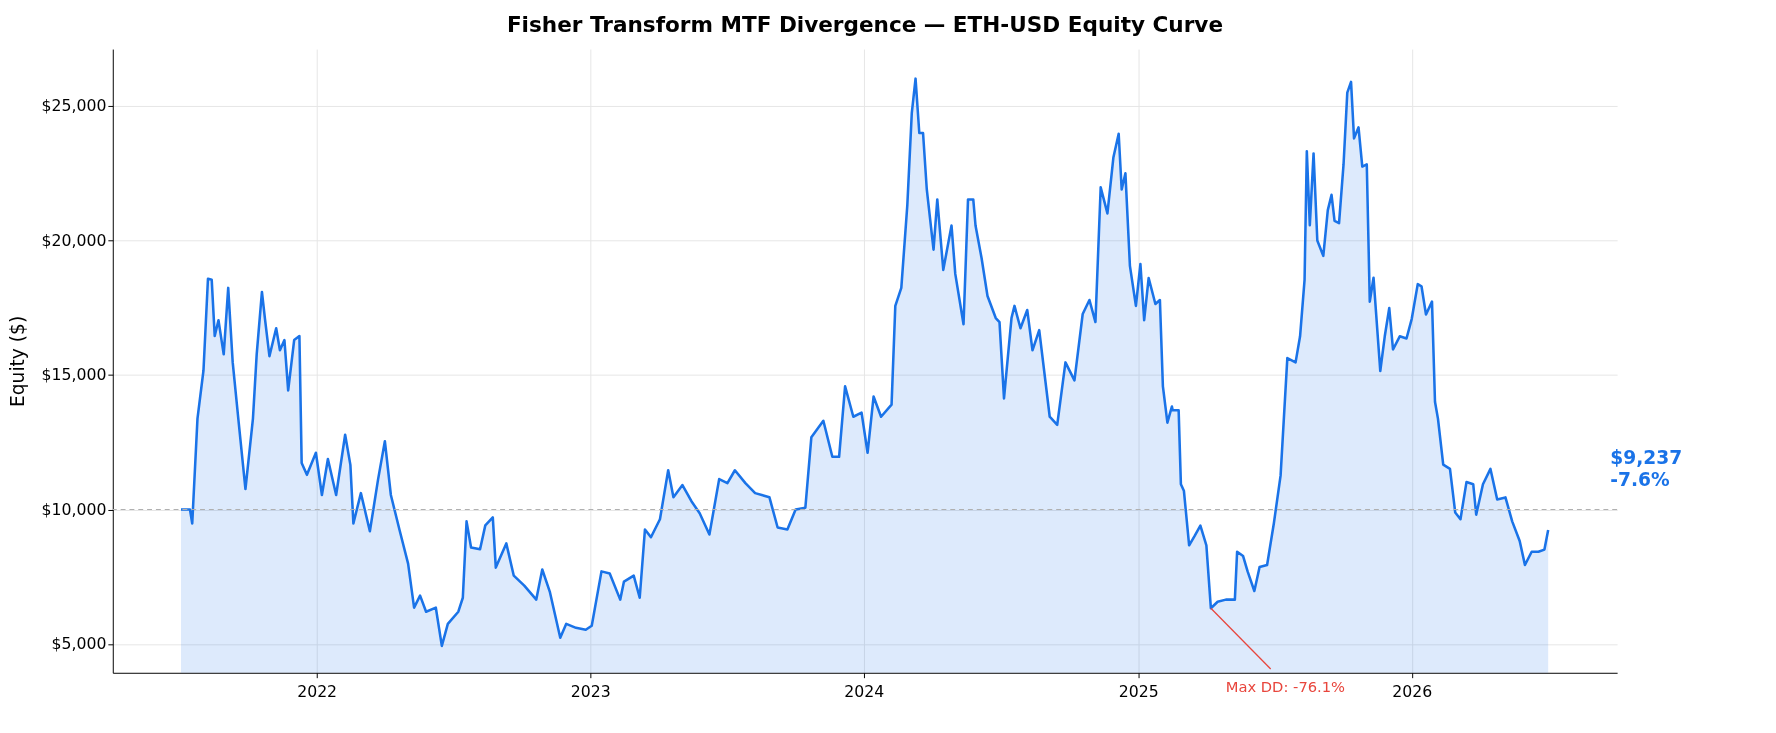 This screenshot has width=1776, height=733. What do you see at coordinates (74, 375) in the screenshot?
I see `y-tick-label: $15,000` at bounding box center [74, 375].